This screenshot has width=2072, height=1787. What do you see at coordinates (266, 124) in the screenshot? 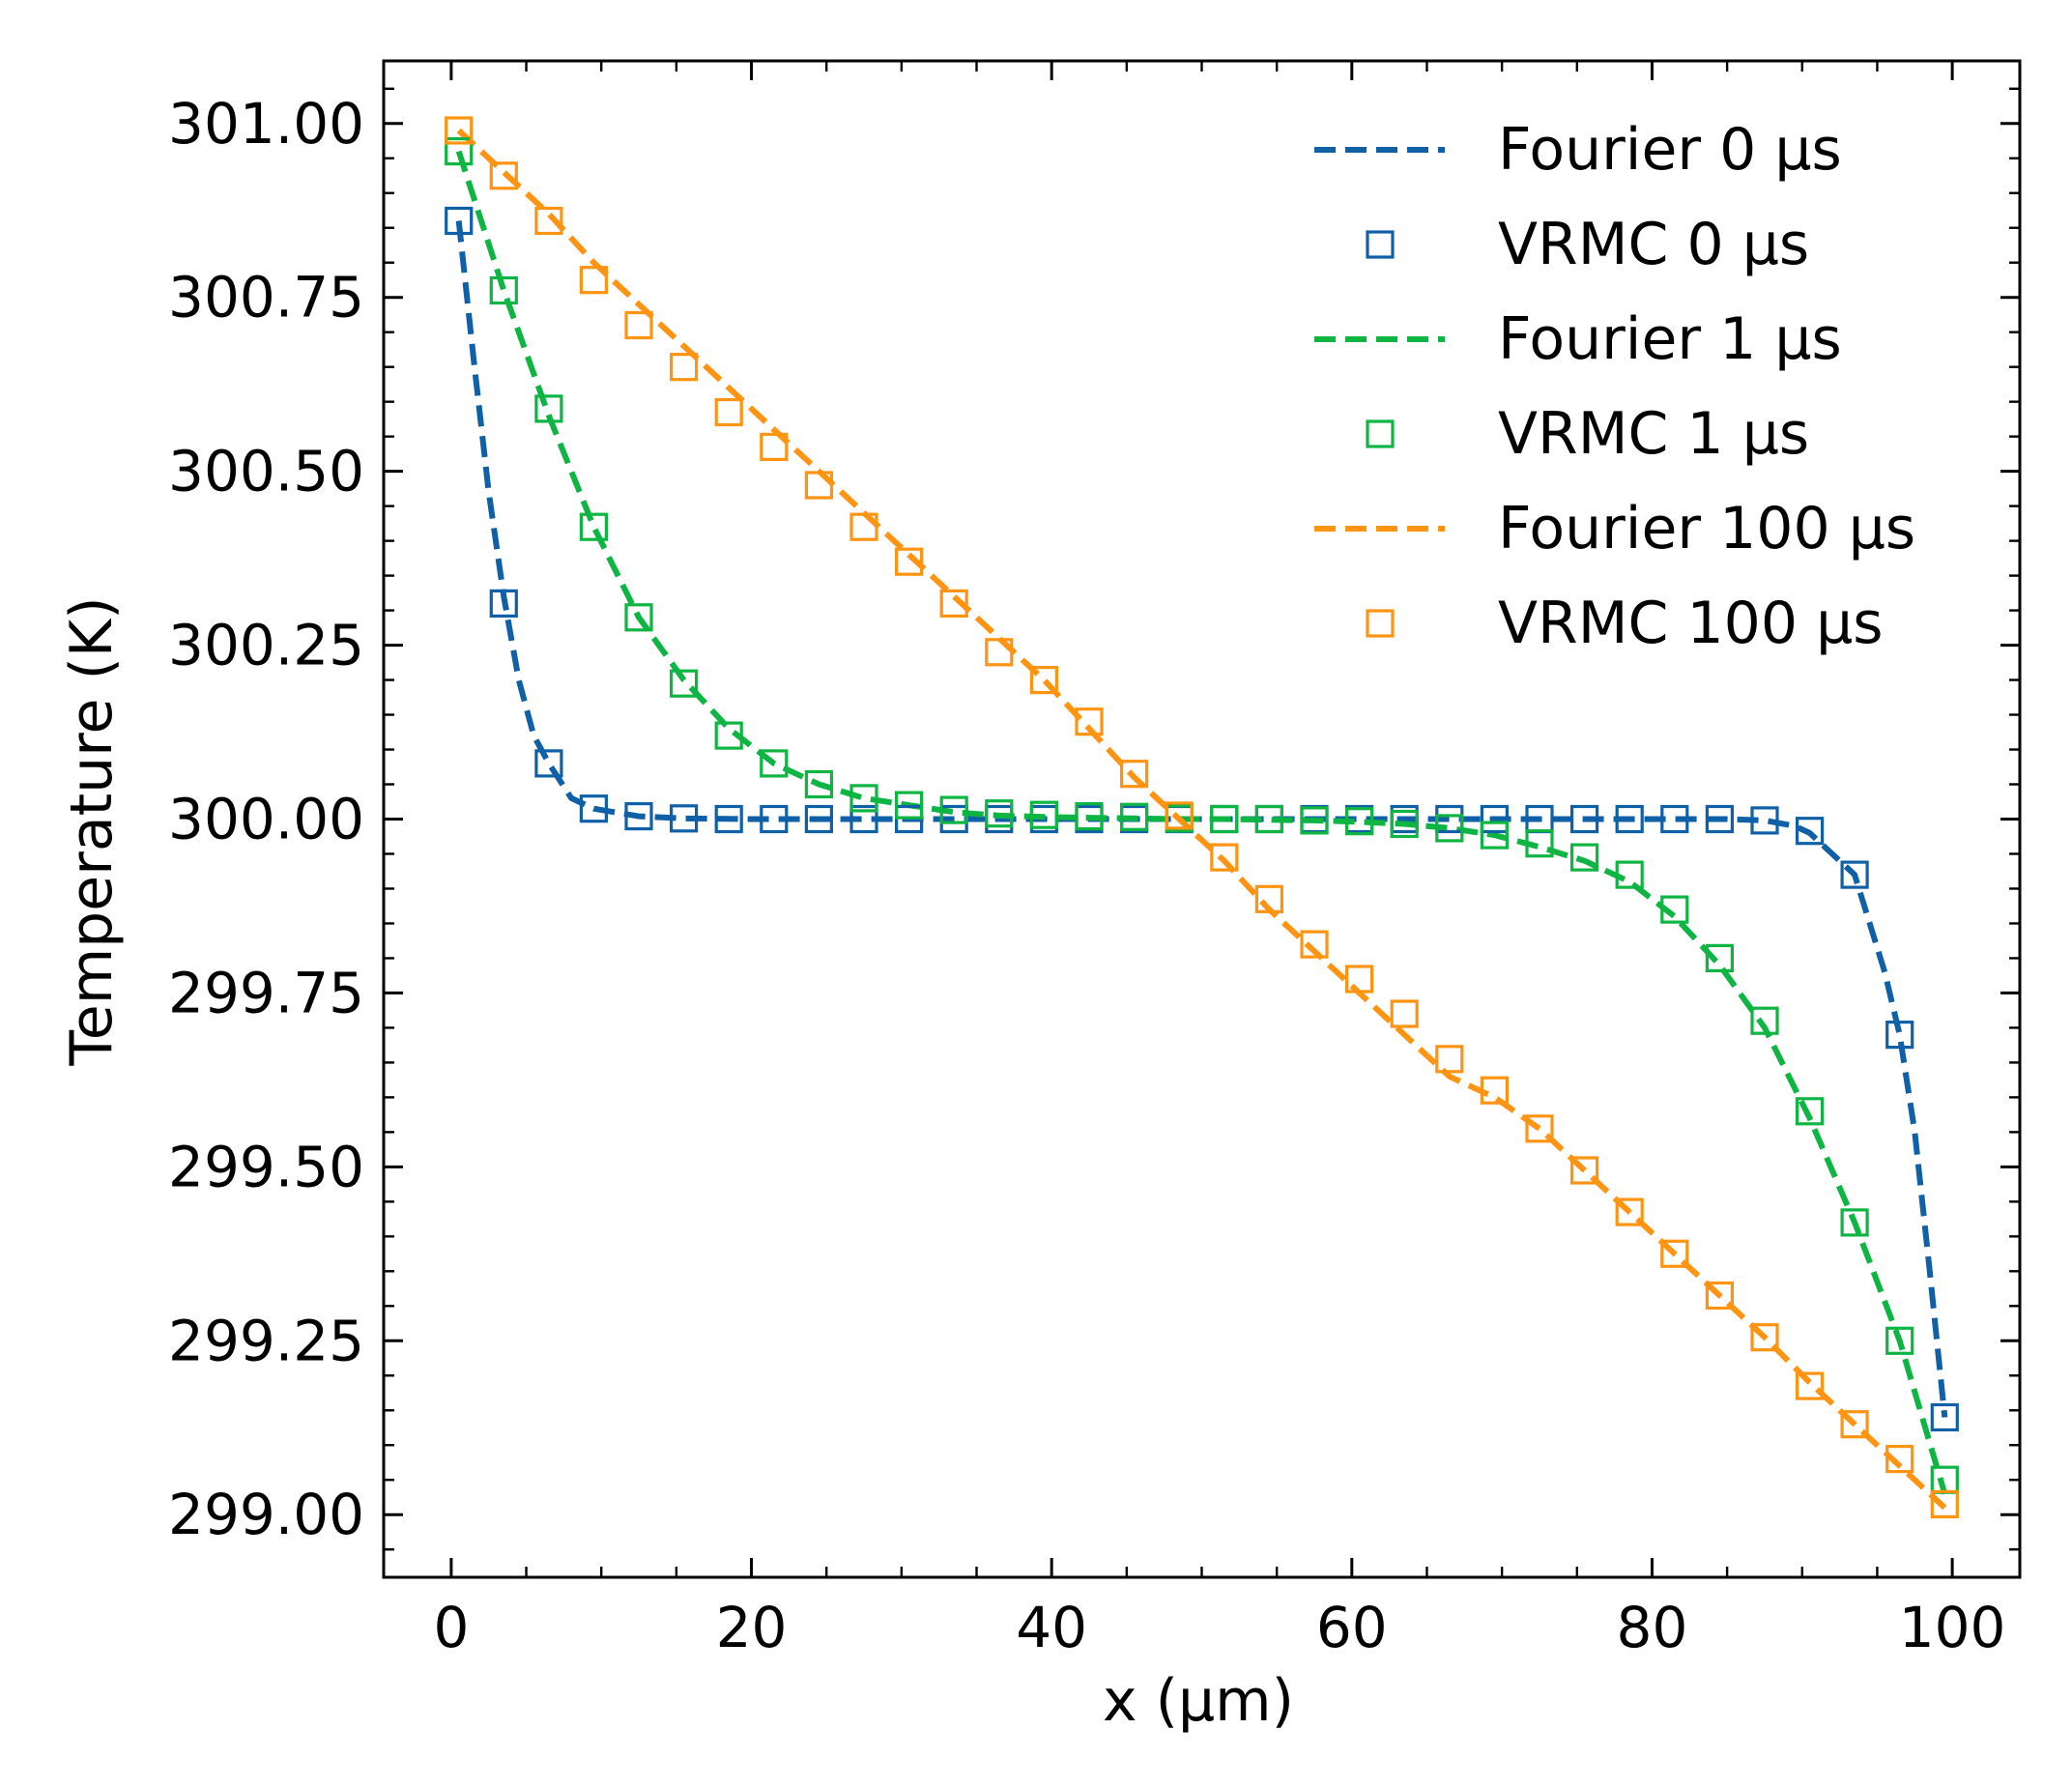
I see `y-tick-label: 301.00` at bounding box center [266, 124].